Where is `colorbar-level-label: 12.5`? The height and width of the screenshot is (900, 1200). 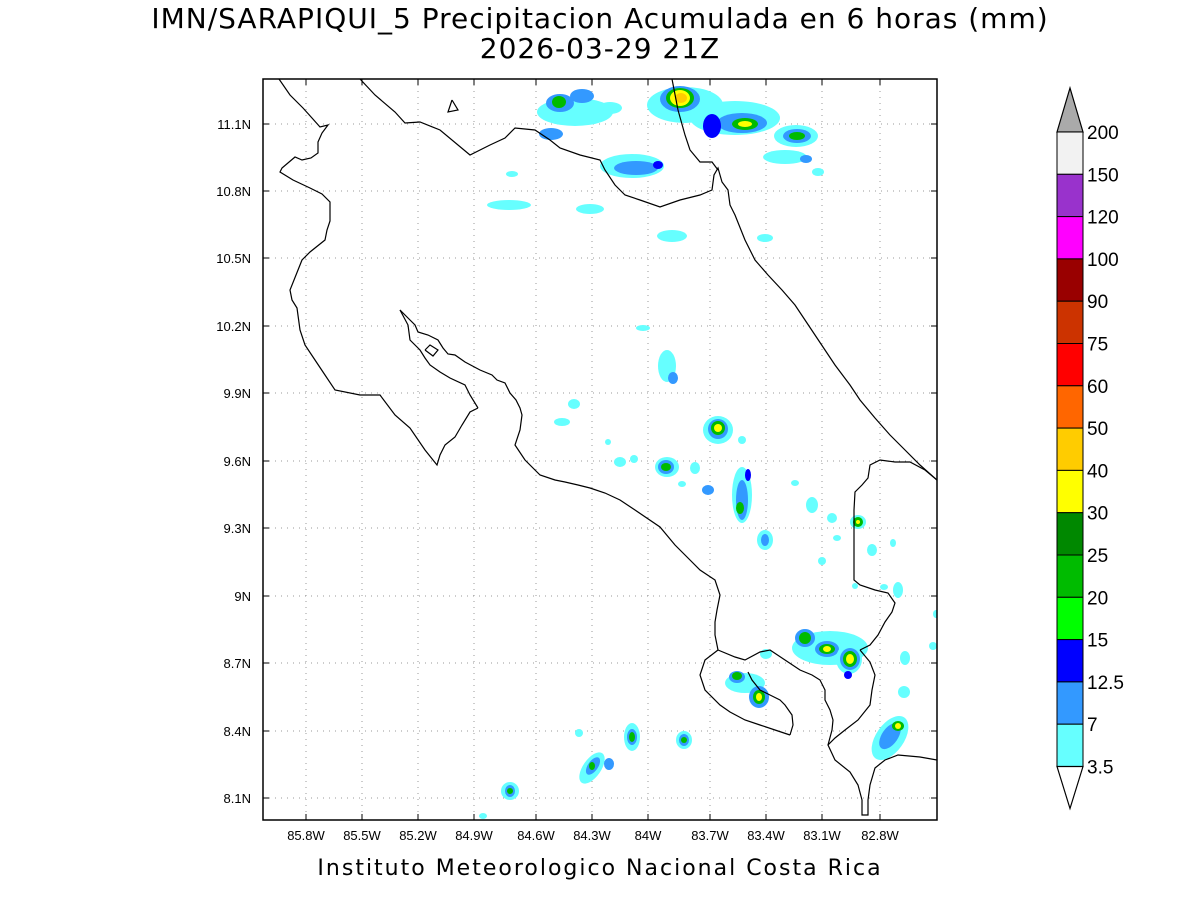 colorbar-level-label: 12.5 is located at coordinates (1105, 683).